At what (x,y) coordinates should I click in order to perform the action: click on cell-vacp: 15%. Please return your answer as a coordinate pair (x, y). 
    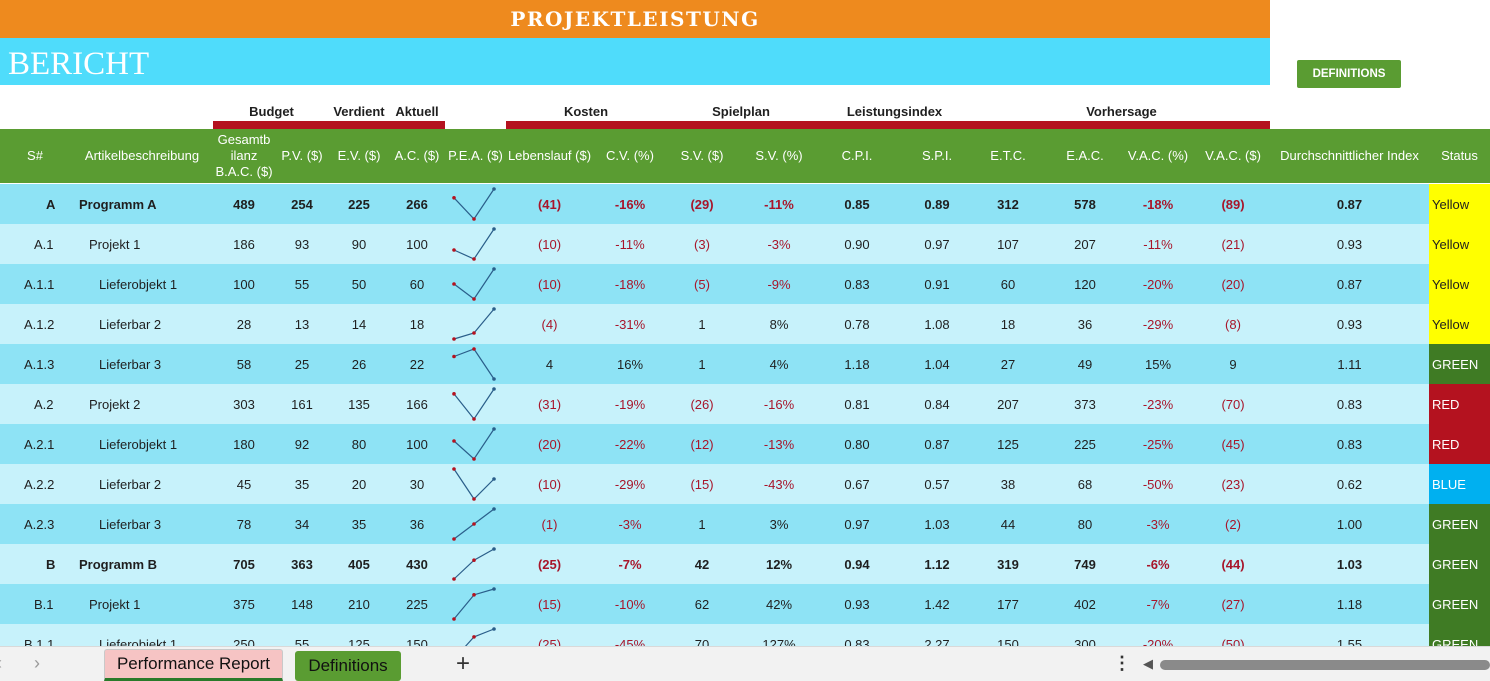
    Looking at the image, I should click on (1158, 364).